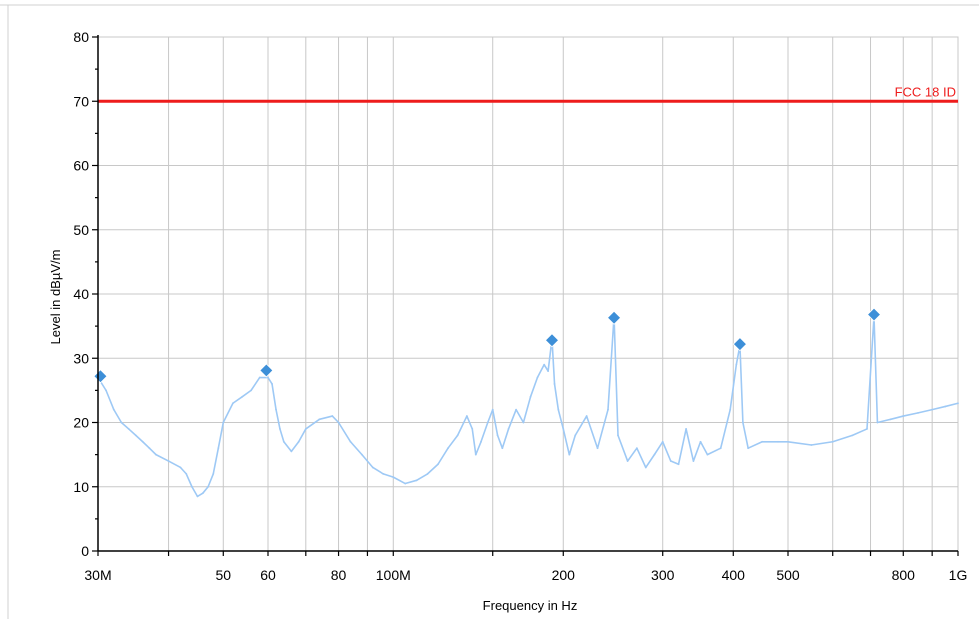 The height and width of the screenshot is (619, 979). I want to click on y-tick-label: 30, so click(81, 358).